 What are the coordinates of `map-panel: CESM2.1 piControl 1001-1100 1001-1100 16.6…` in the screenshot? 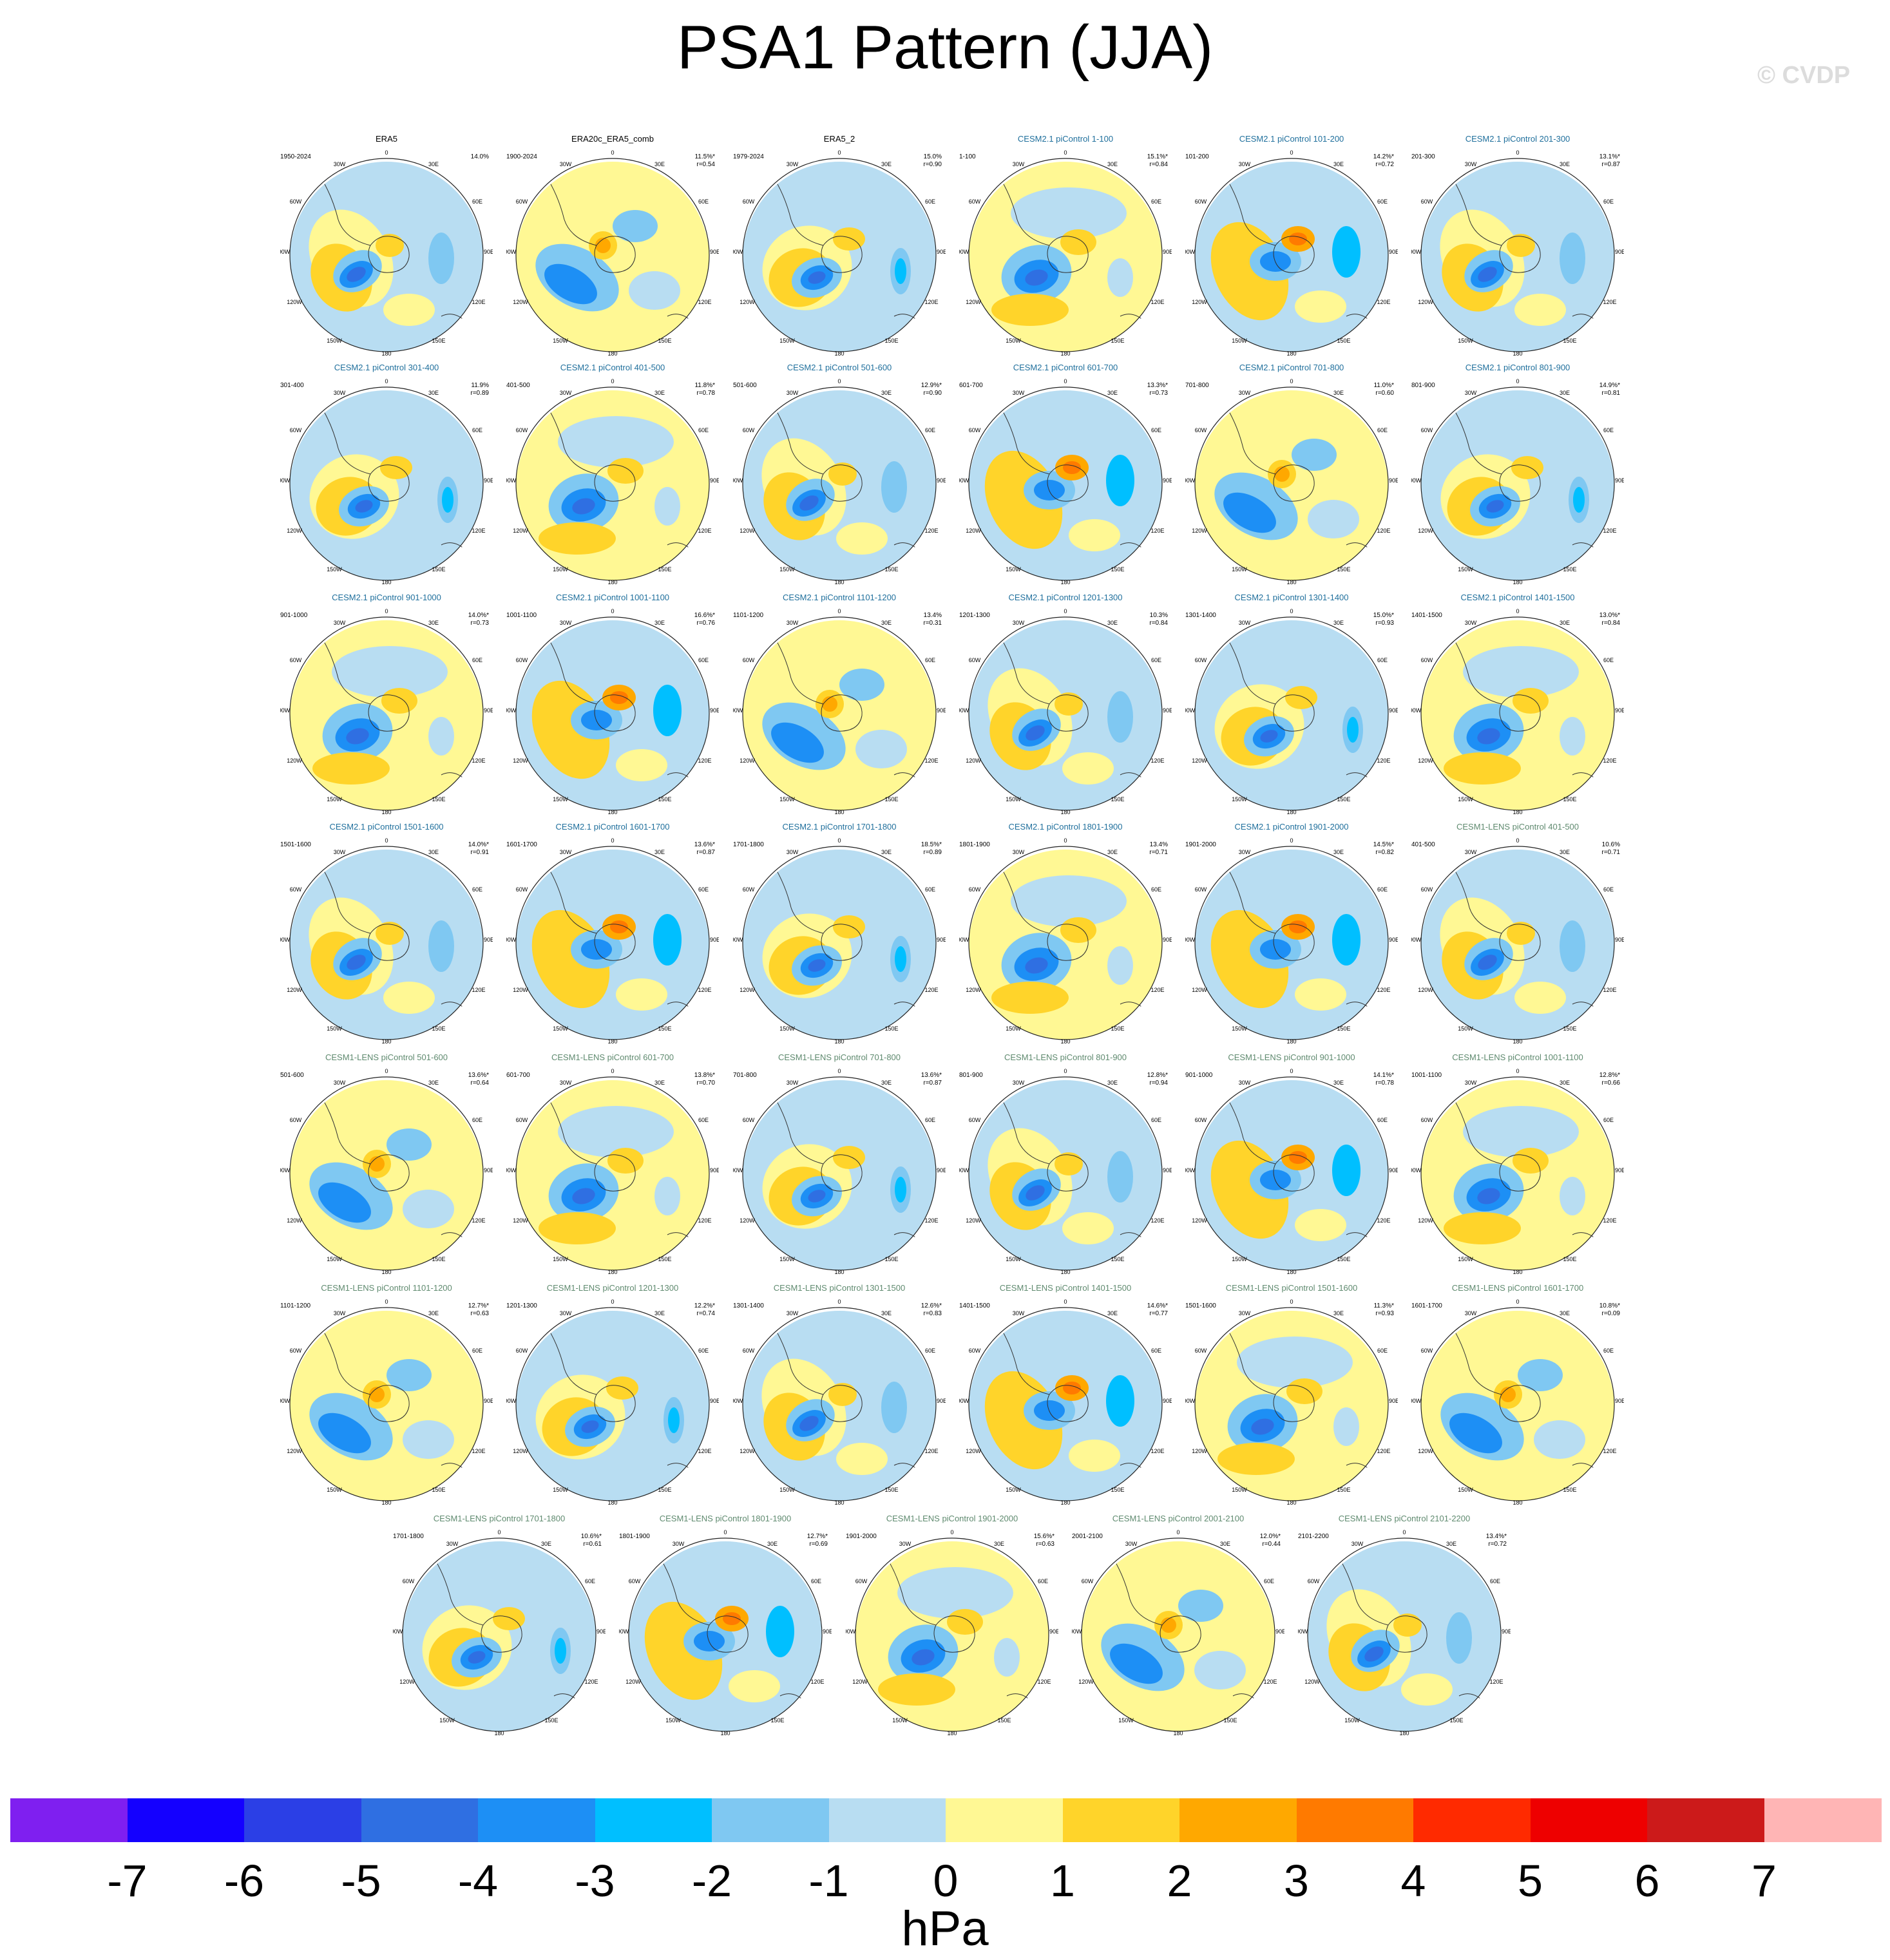 It's located at (612, 705).